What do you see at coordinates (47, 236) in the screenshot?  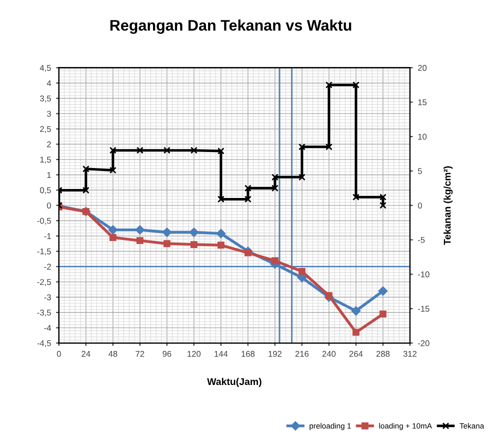 I see `y-tick-label: -1` at bounding box center [47, 236].